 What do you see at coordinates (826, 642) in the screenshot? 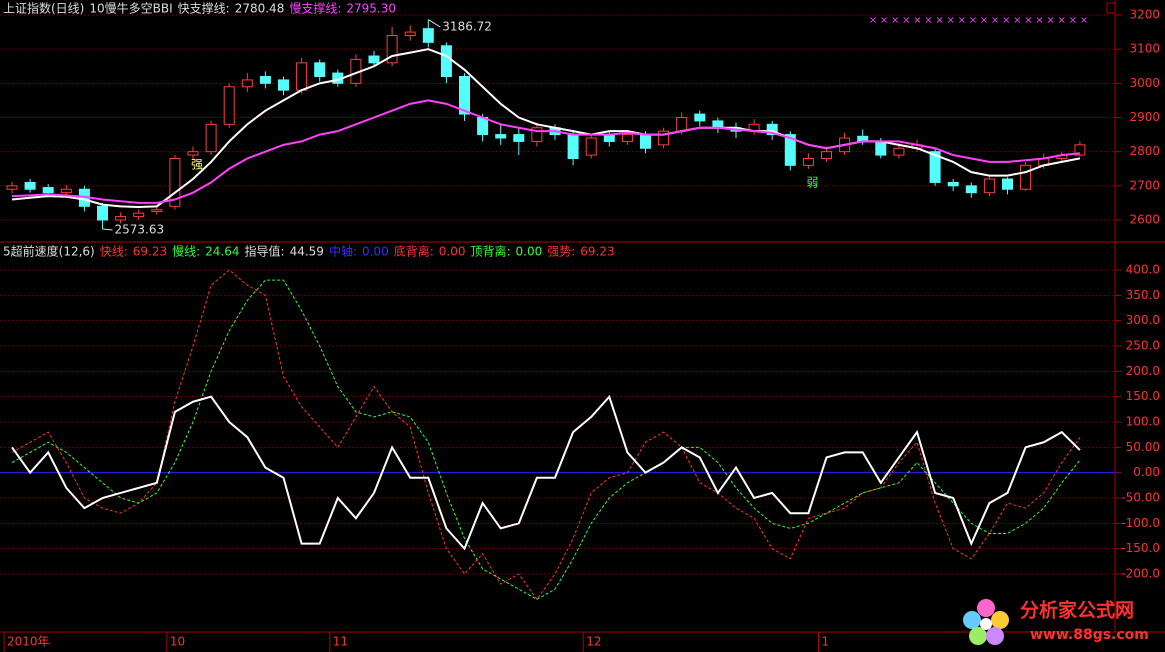
I see `x-tick-label: 1` at bounding box center [826, 642].